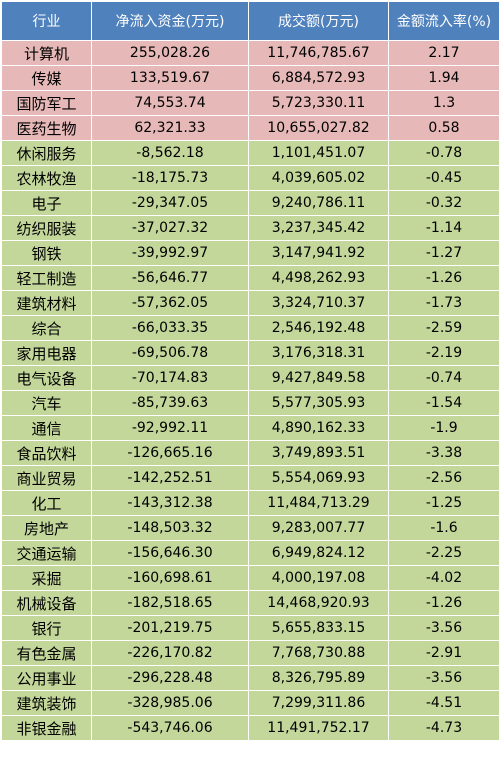 Image resolution: width=500 pixels, height=783 pixels. Describe the element at coordinates (444, 53) in the screenshot. I see `cell-inflow-rate: 2.17` at that location.